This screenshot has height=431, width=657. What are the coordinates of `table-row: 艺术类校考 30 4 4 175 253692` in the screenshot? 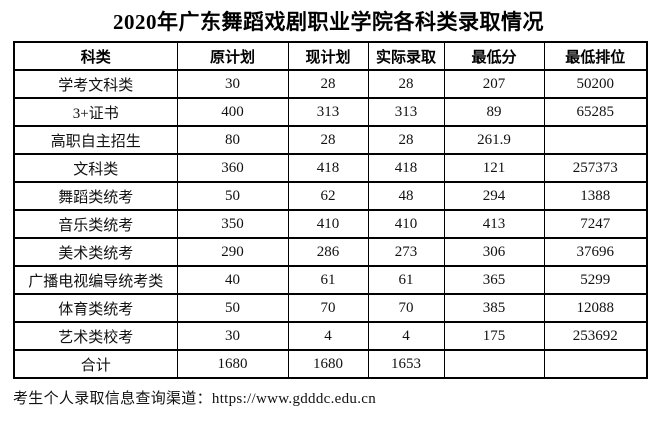 It's located at (330, 336).